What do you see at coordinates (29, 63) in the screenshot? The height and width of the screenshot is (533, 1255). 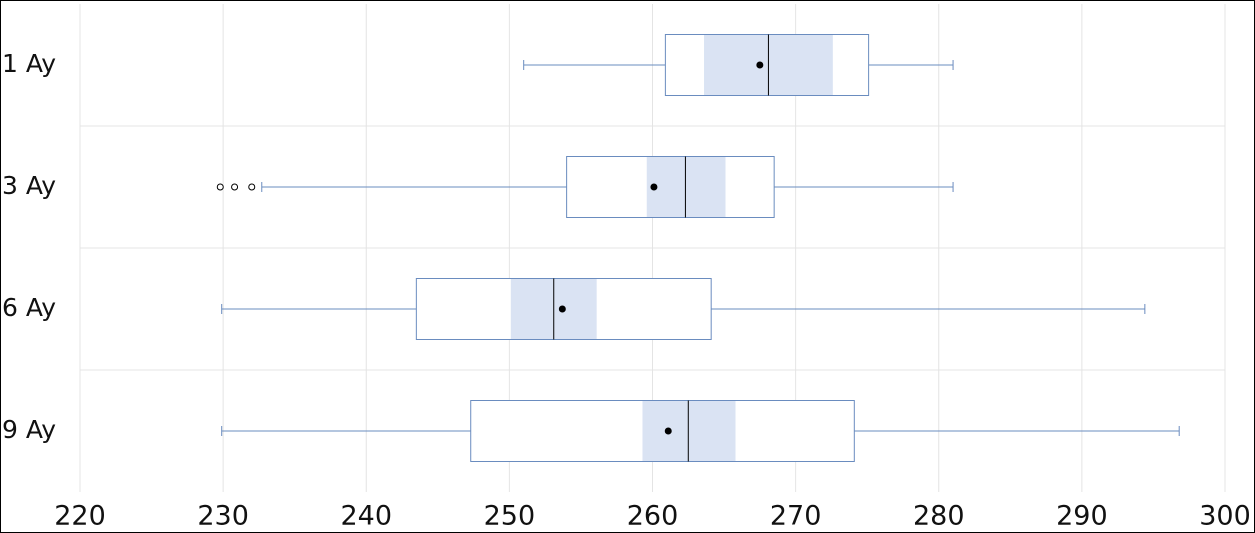 I see `category-label: 1 Ay` at bounding box center [29, 63].